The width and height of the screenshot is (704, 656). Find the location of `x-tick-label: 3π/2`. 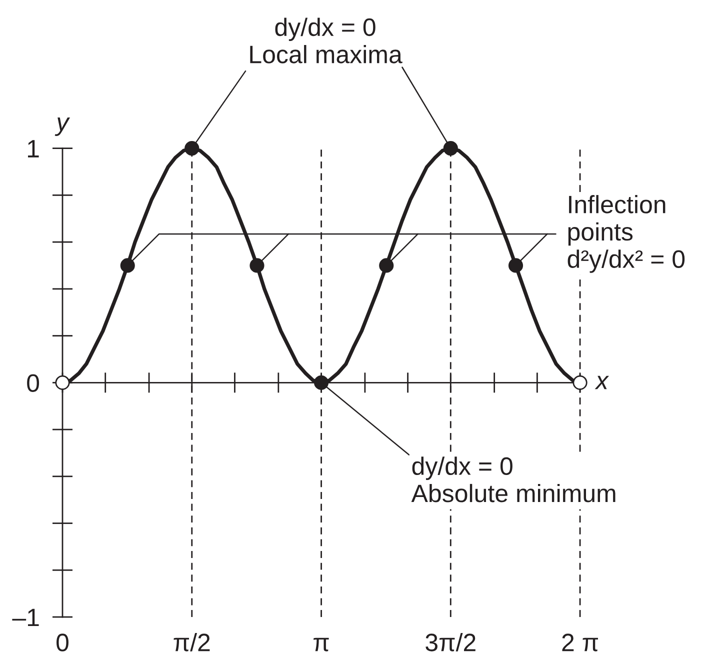

x-tick-label: 3π/2 is located at coordinates (451, 642).